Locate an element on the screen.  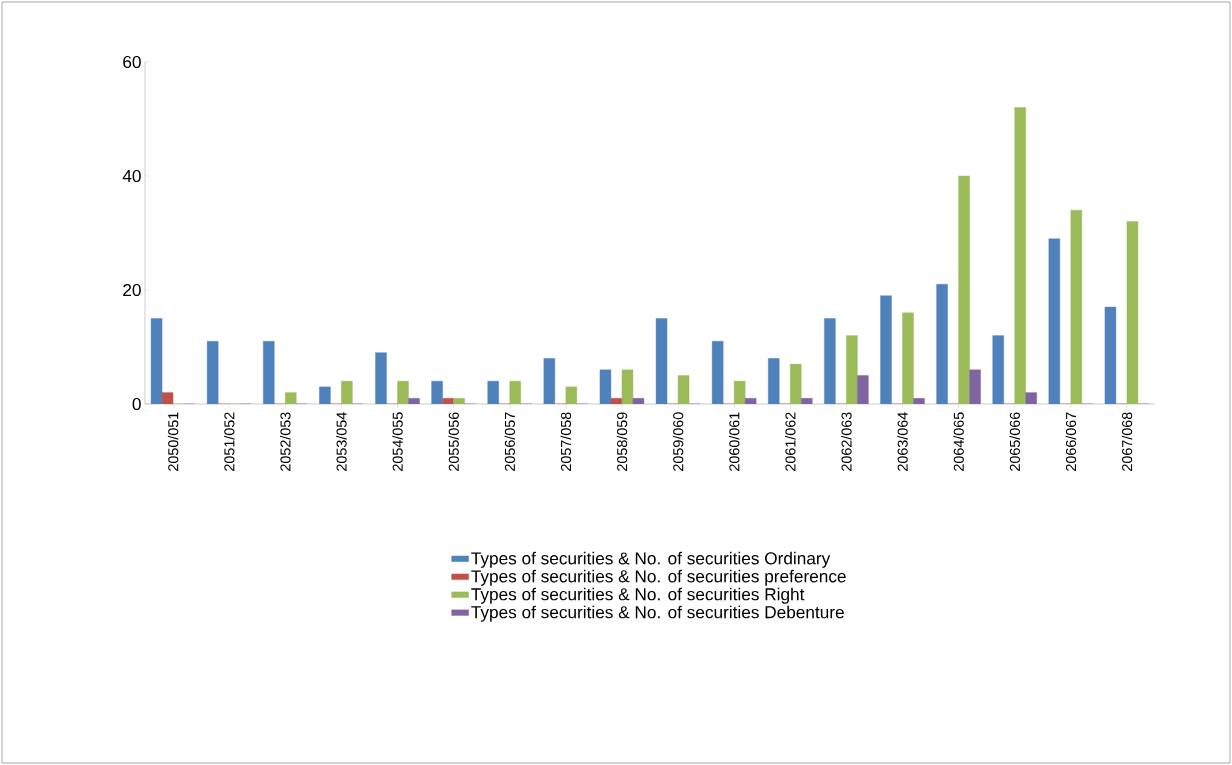
x-tick-label: 2060/061 is located at coordinates (734, 441).